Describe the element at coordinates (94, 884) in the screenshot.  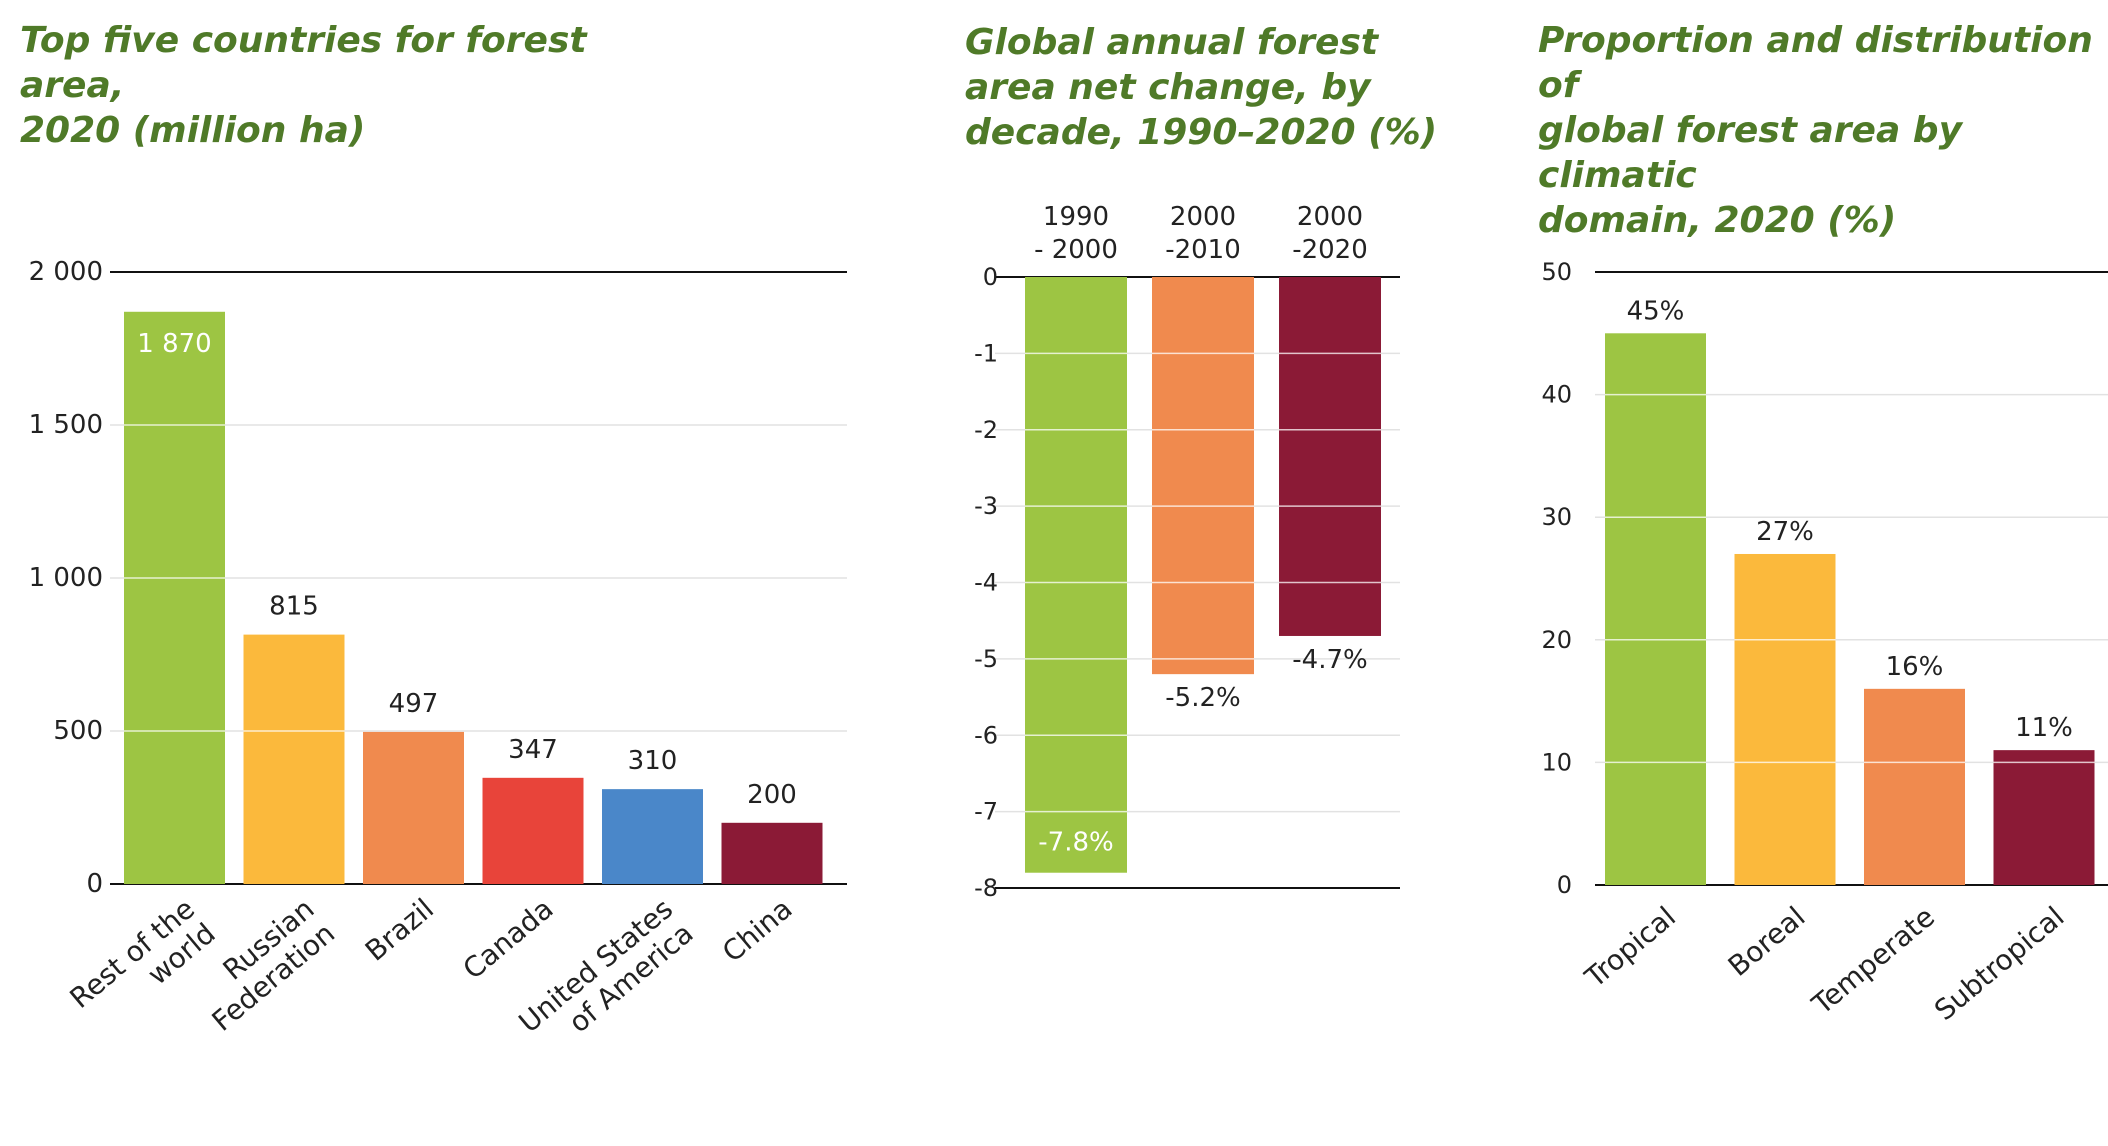
I see `y-tick-label-forest-area: 0` at that location.